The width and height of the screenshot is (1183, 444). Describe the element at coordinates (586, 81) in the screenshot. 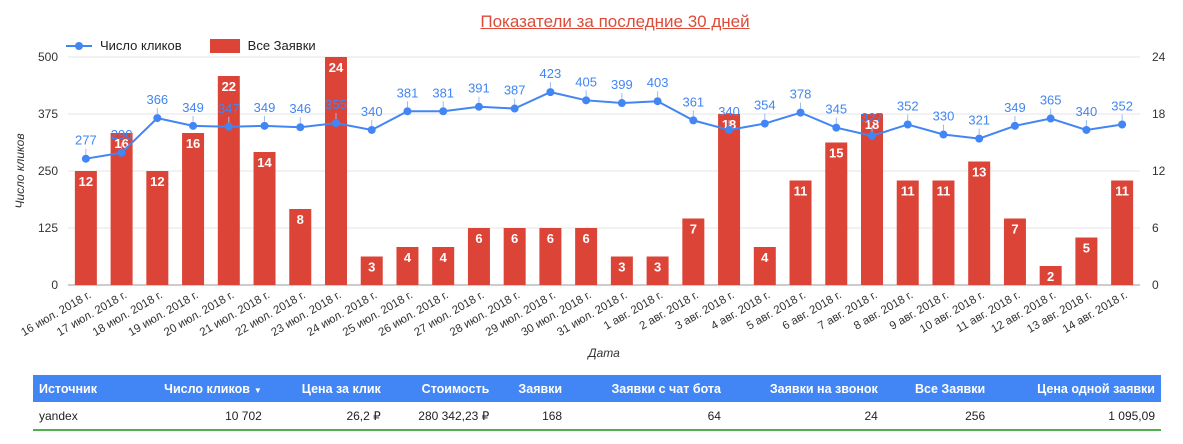

I see `line-value-label: 405` at that location.